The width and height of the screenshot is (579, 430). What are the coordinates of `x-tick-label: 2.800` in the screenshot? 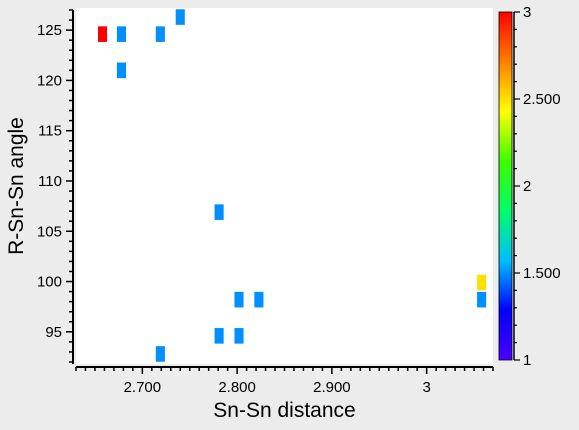 It's located at (237, 387).